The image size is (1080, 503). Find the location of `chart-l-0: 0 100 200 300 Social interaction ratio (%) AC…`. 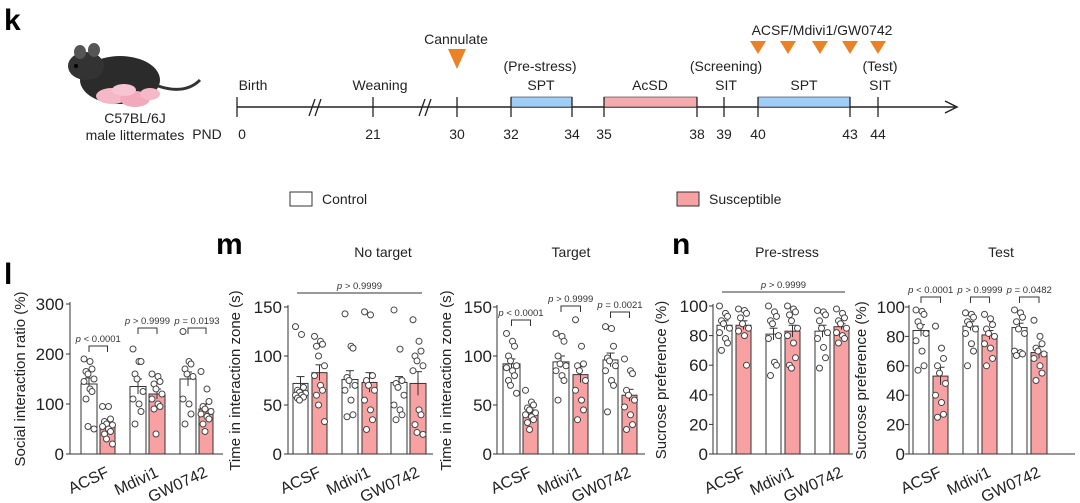

chart-l-0: 0 100 200 300 Social interaction ratio (%) AC… is located at coordinates (117, 397).